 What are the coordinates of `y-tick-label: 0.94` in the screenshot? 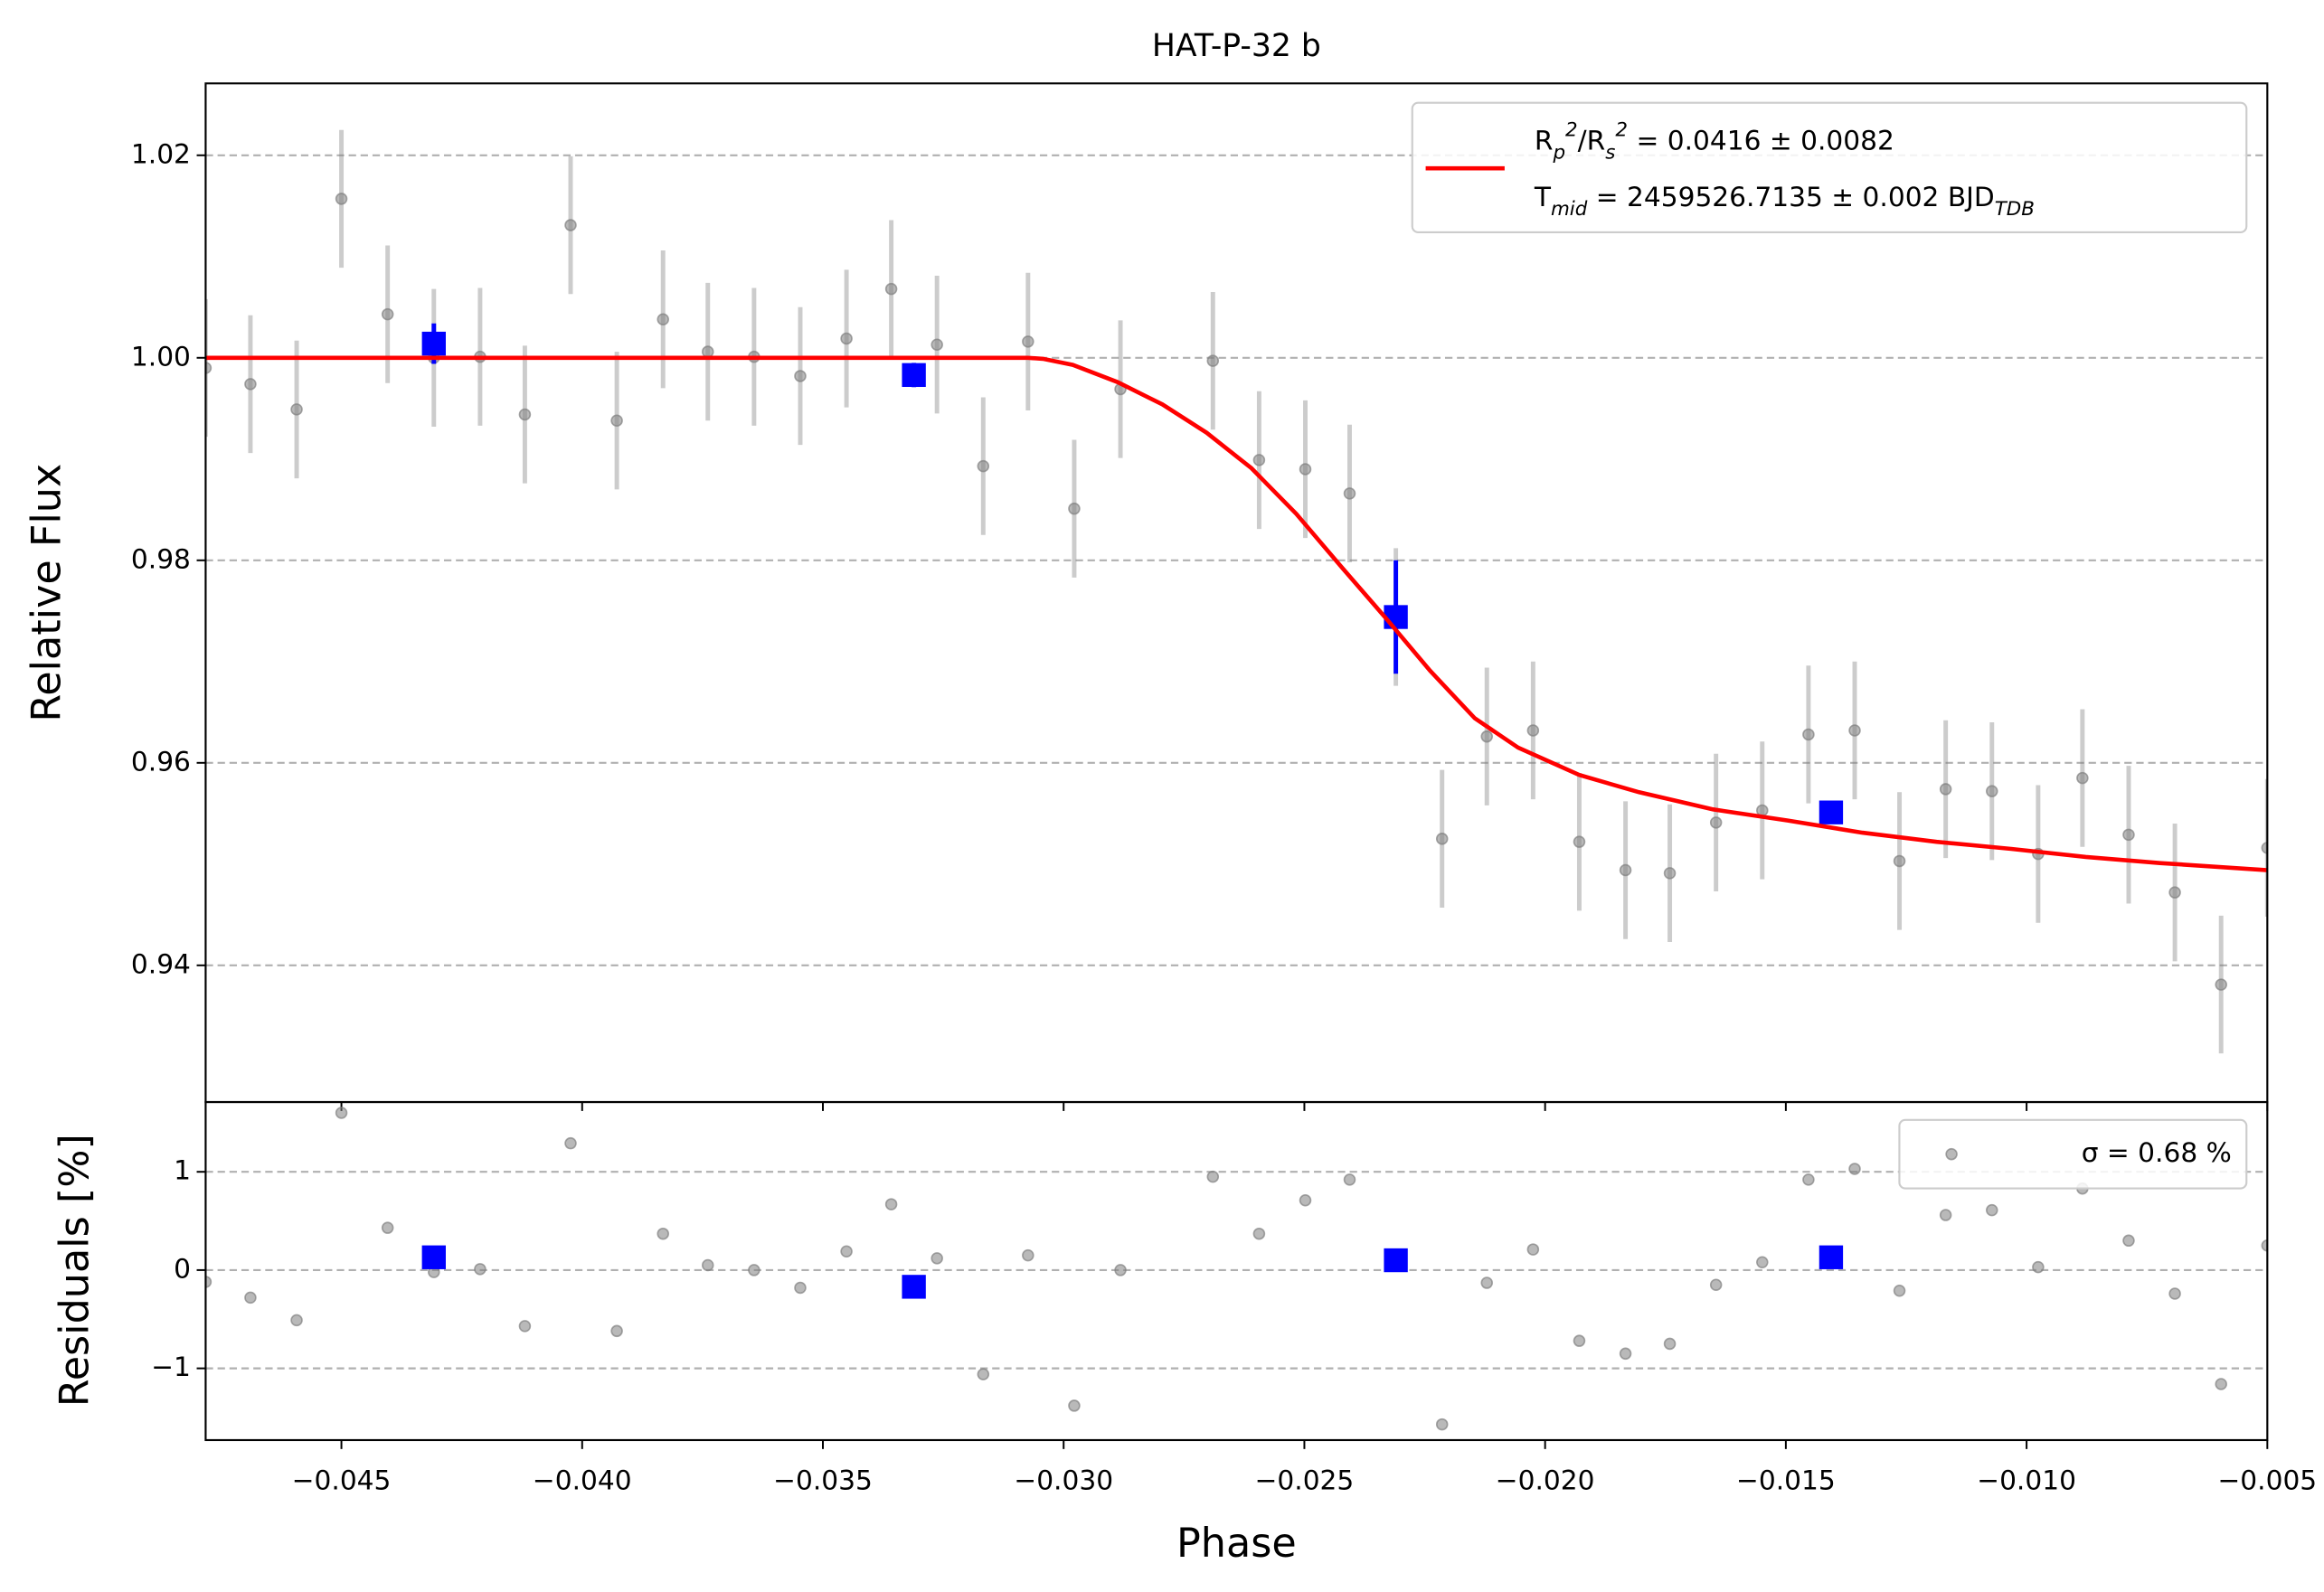 It's located at (161, 963).